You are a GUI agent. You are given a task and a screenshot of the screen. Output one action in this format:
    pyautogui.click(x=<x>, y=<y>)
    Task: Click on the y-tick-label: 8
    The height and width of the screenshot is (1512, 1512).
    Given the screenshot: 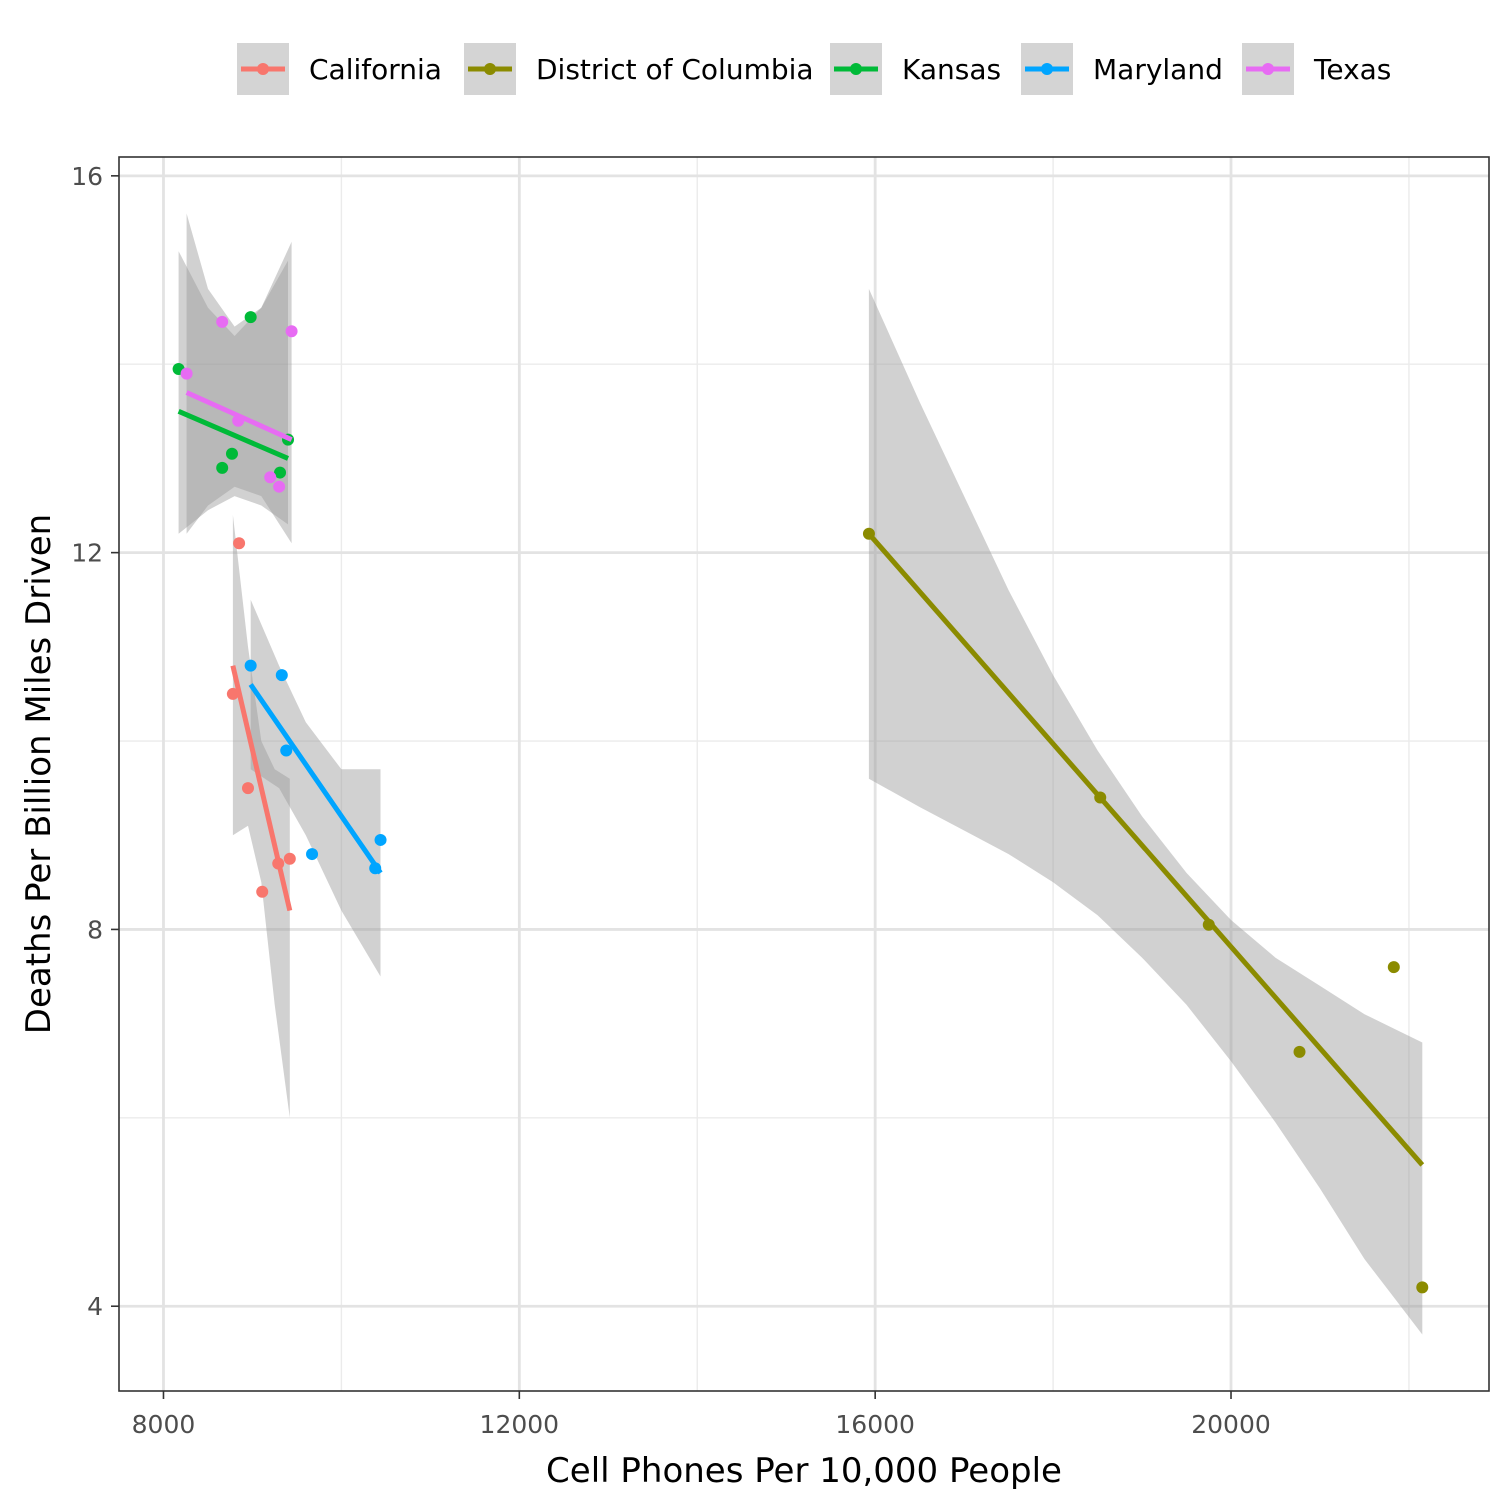 What is the action you would take?
    pyautogui.click(x=95, y=929)
    